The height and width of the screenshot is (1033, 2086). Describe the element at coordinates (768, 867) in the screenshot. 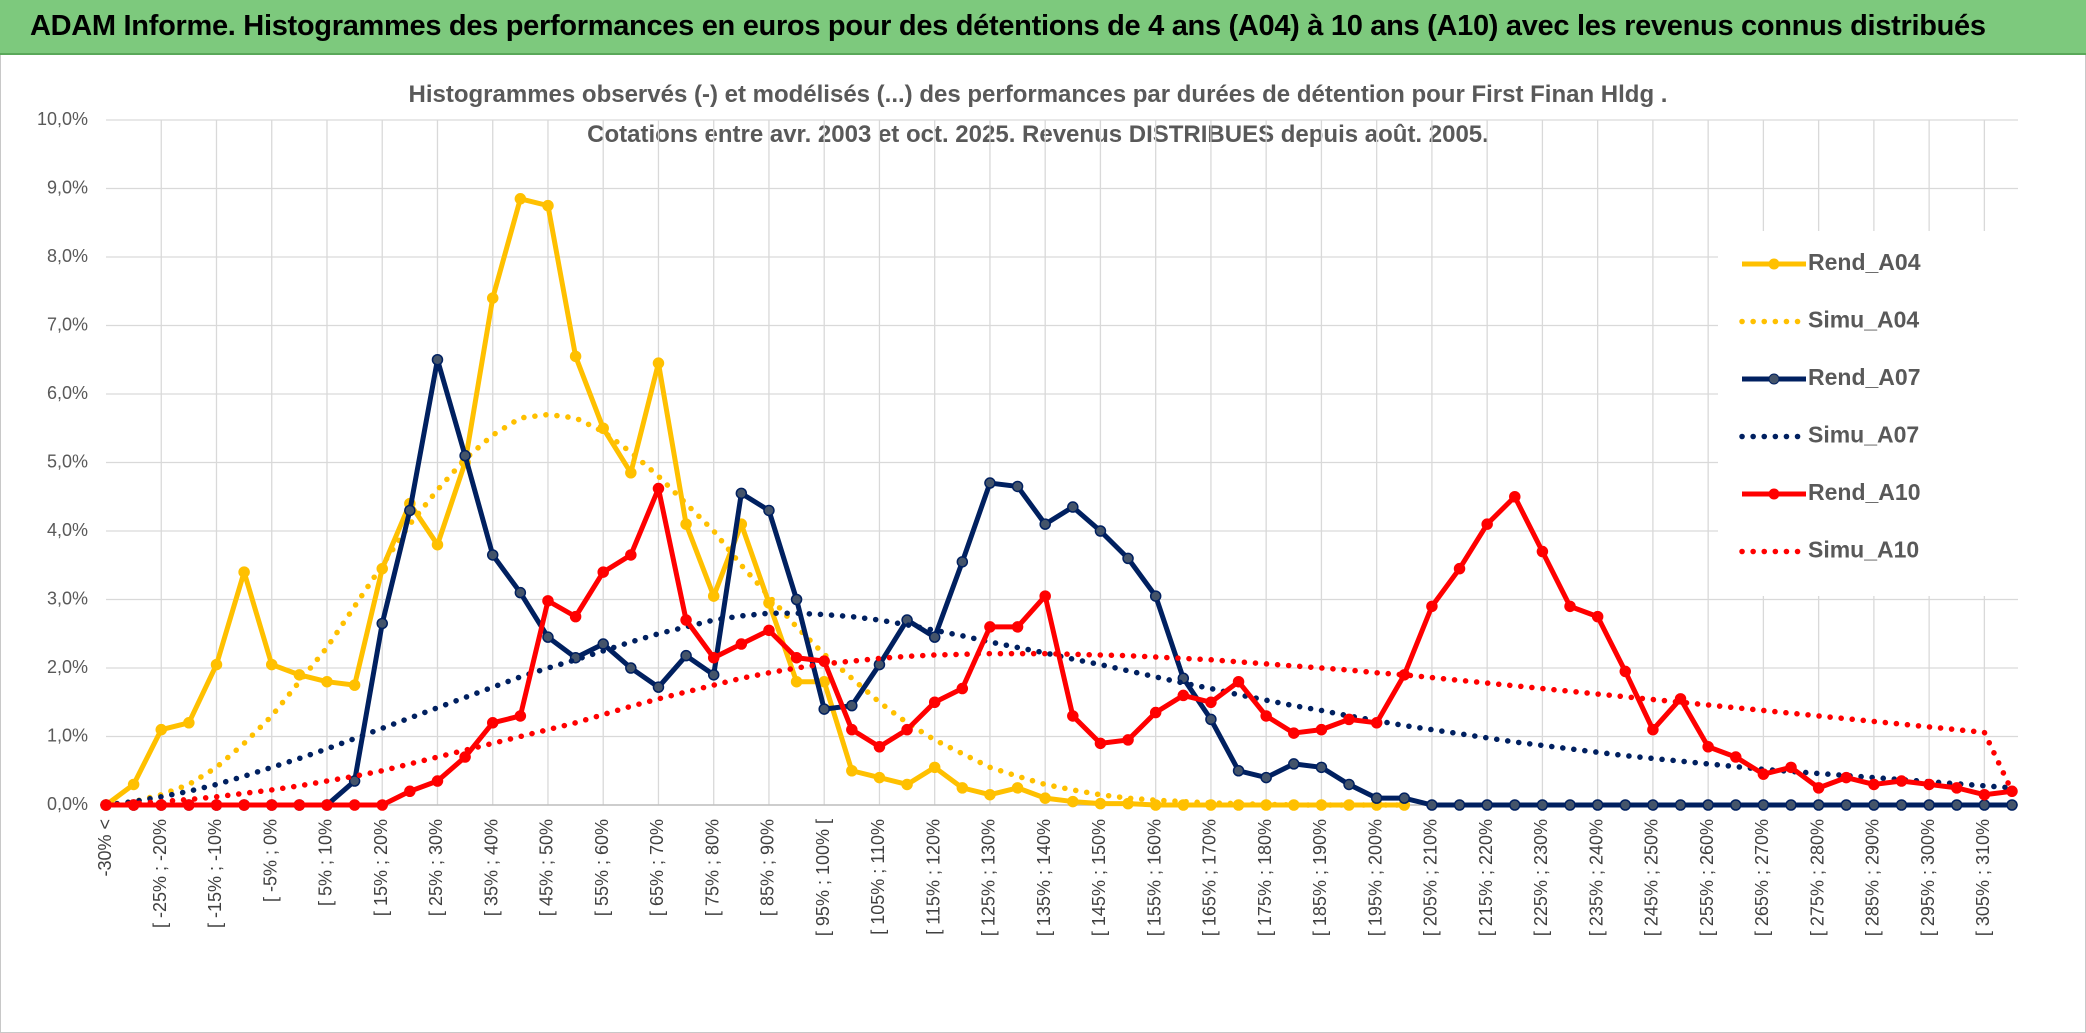

I see `x-tick-label: [ 85% ; 90%` at that location.